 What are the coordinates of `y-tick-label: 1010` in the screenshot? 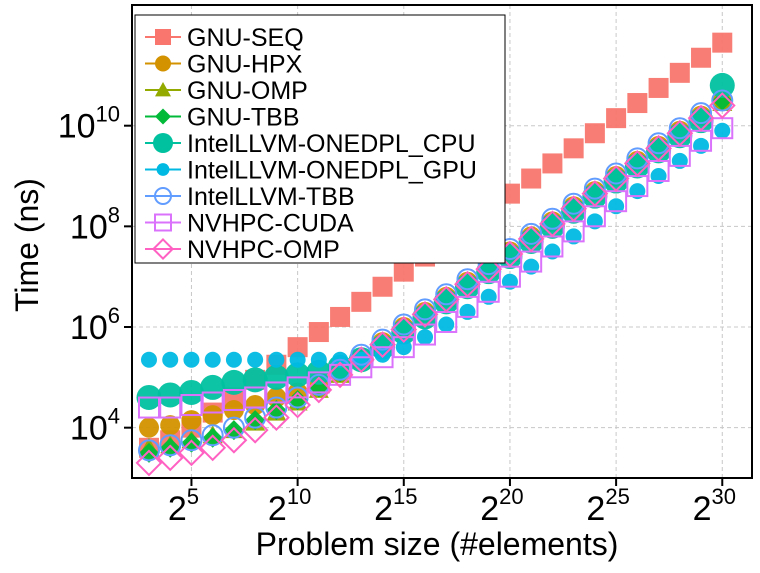 It's located at (89, 124).